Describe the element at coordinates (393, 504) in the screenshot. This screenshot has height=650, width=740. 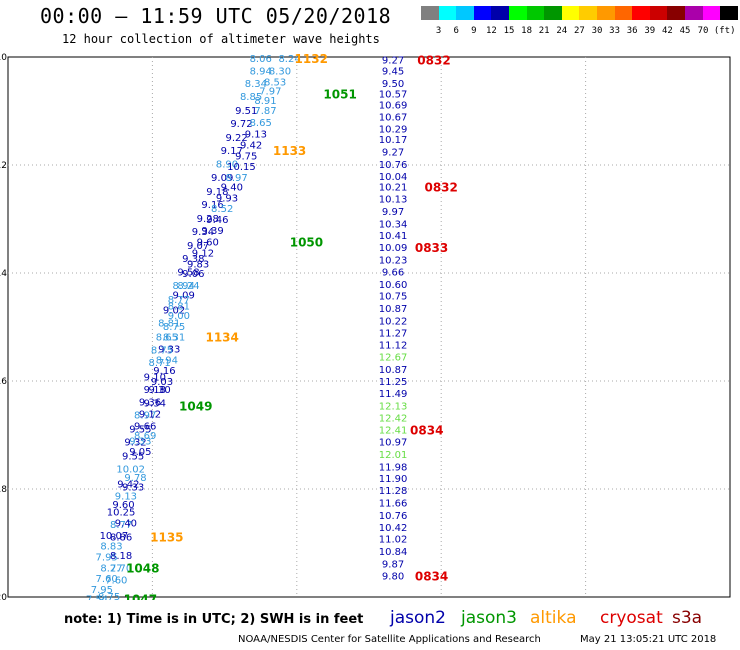
I see `swh-value: 11.66` at that location.